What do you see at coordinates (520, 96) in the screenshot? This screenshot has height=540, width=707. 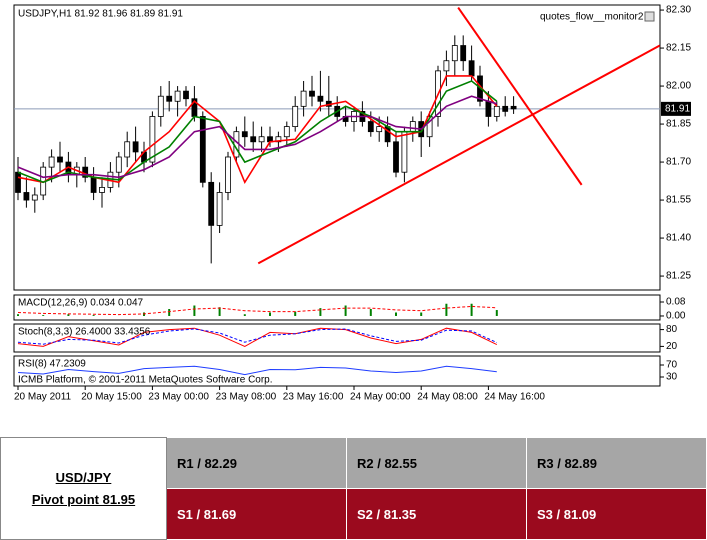 I see `trendline` at bounding box center [520, 96].